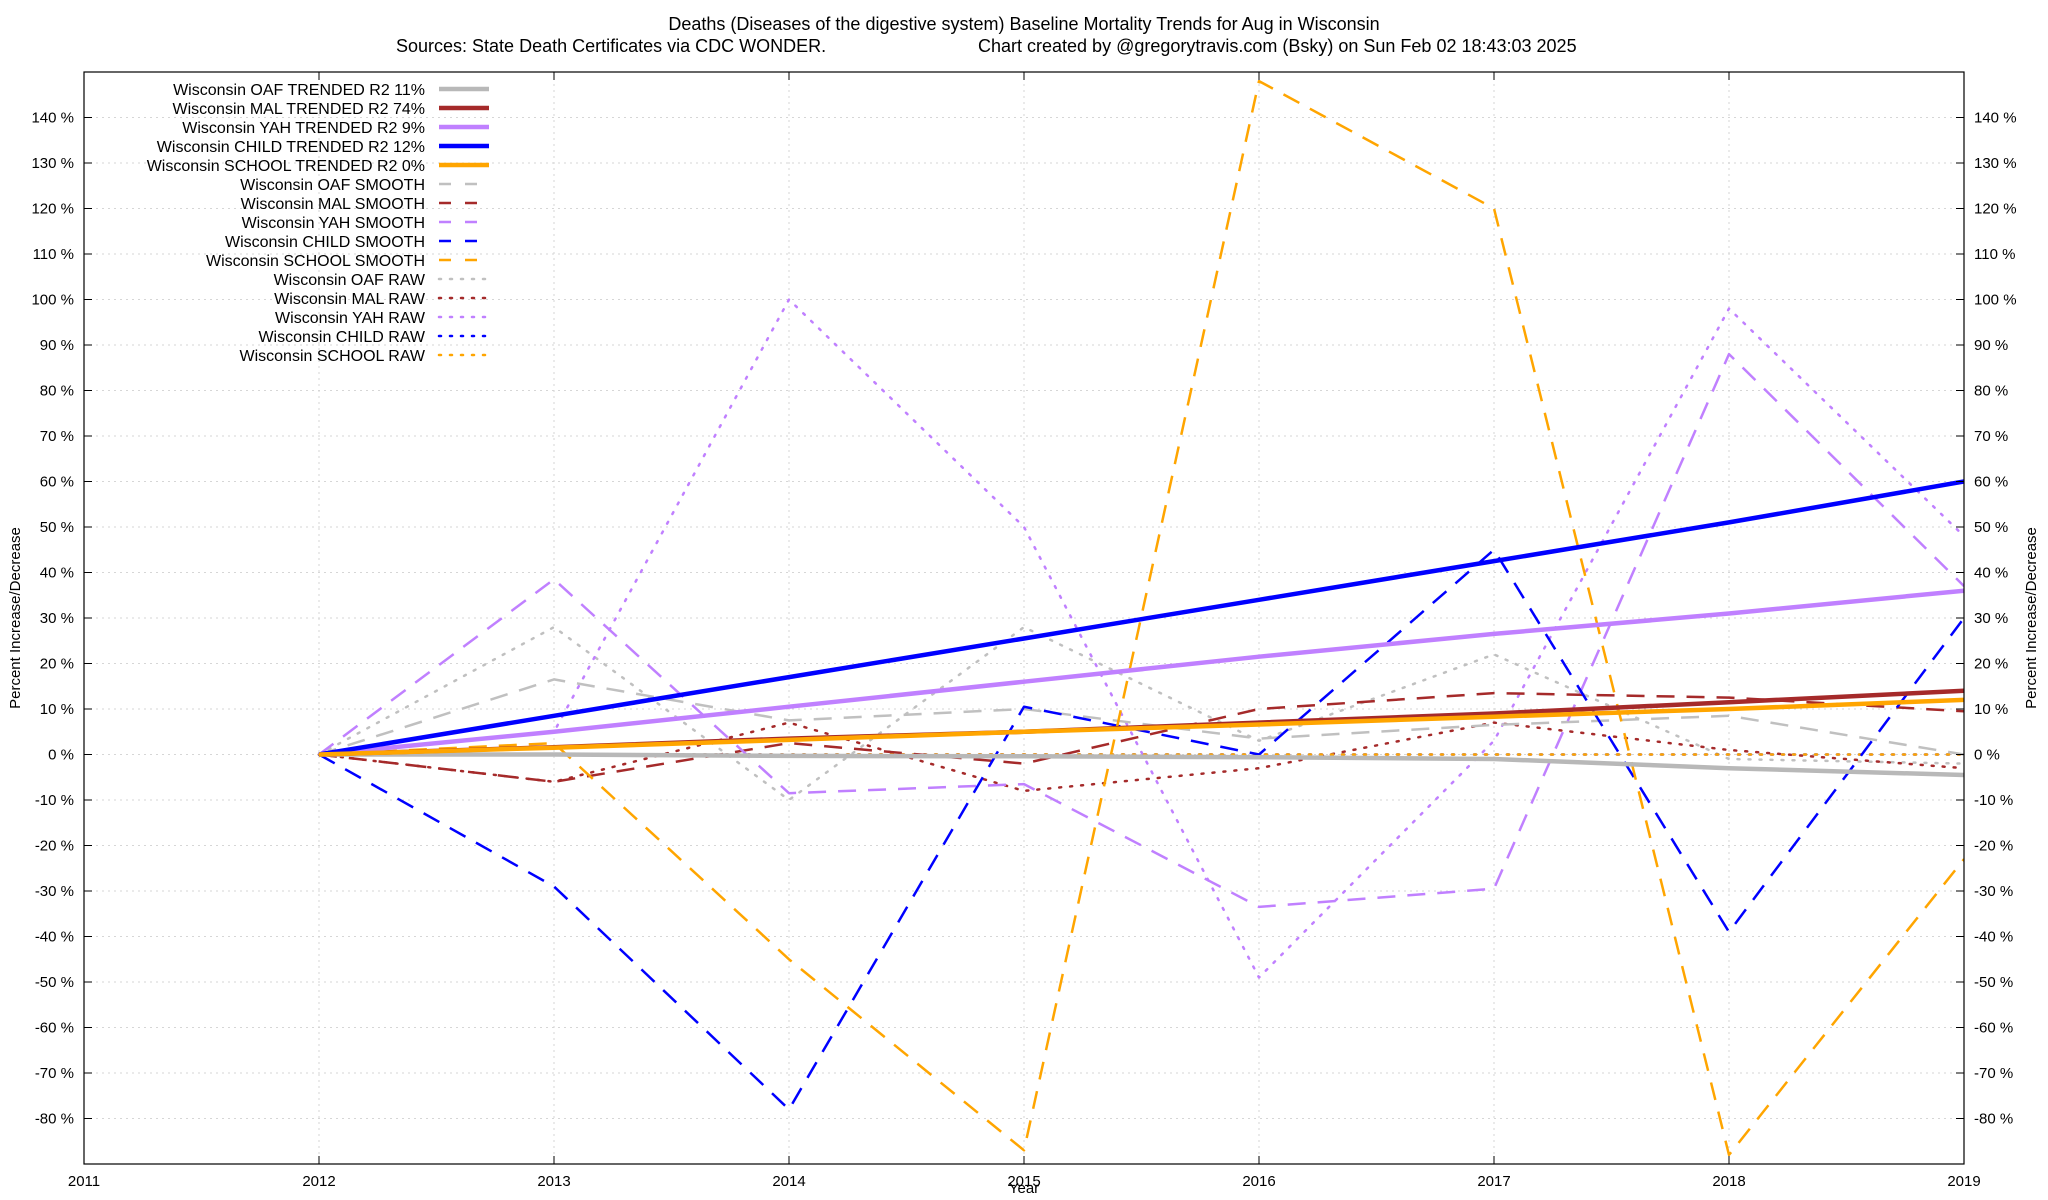 This screenshot has height=1200, width=2048. I want to click on y-tick-label-right: 140 %, so click(1995, 118).